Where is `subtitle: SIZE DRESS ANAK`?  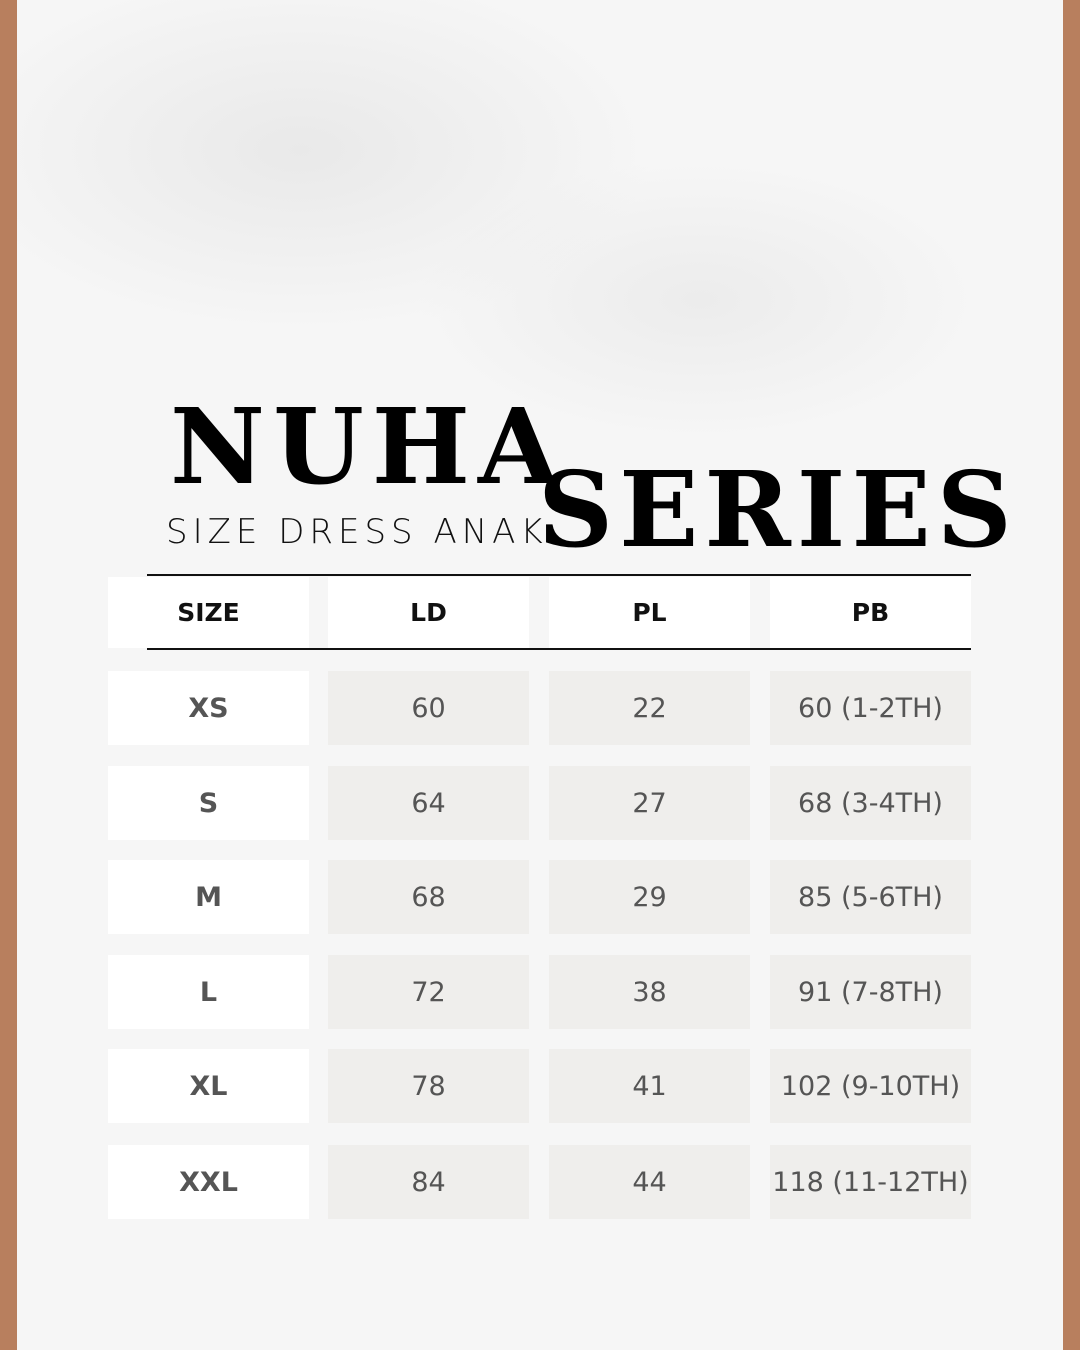
subtitle: SIZE DRESS ANAK is located at coordinates (357, 532).